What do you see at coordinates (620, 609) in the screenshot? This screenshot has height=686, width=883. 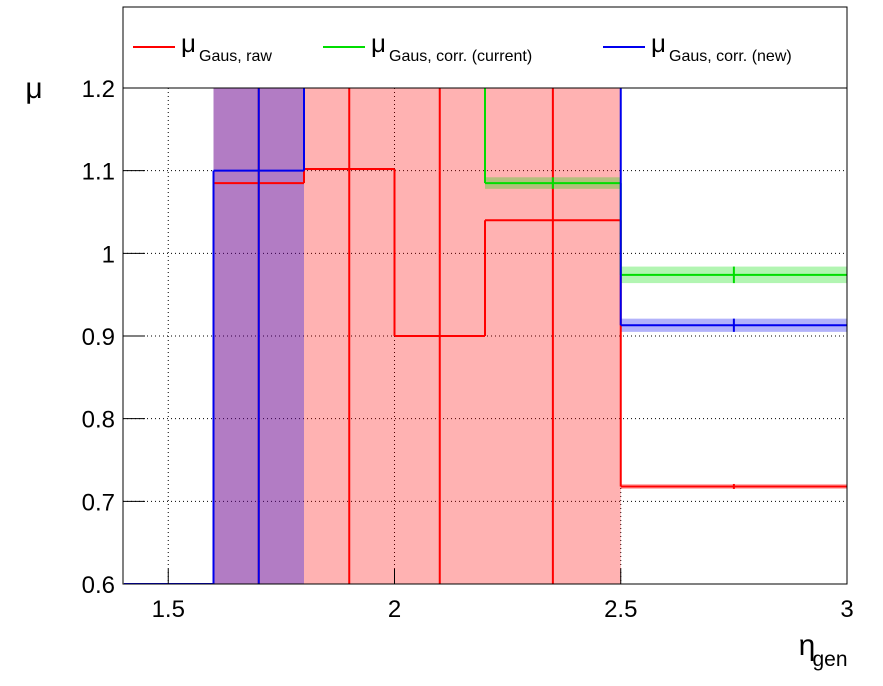 I see `x-tick-label: 2.5` at bounding box center [620, 609].